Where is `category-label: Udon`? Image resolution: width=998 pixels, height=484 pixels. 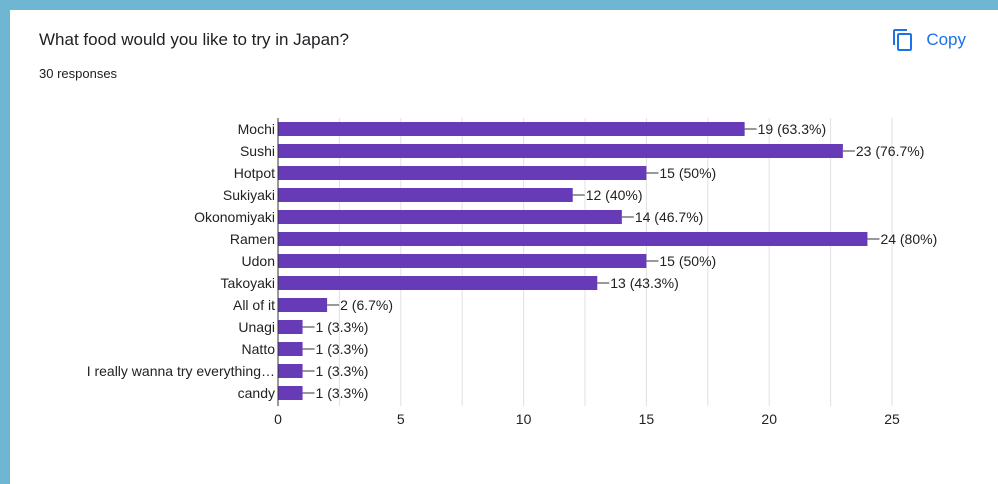
category-label: Udon is located at coordinates (258, 261).